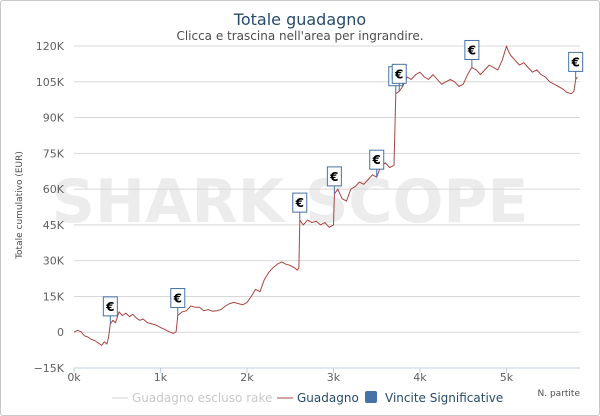  What do you see at coordinates (507, 377) in the screenshot?
I see `x-tick-label: 5k` at bounding box center [507, 377].